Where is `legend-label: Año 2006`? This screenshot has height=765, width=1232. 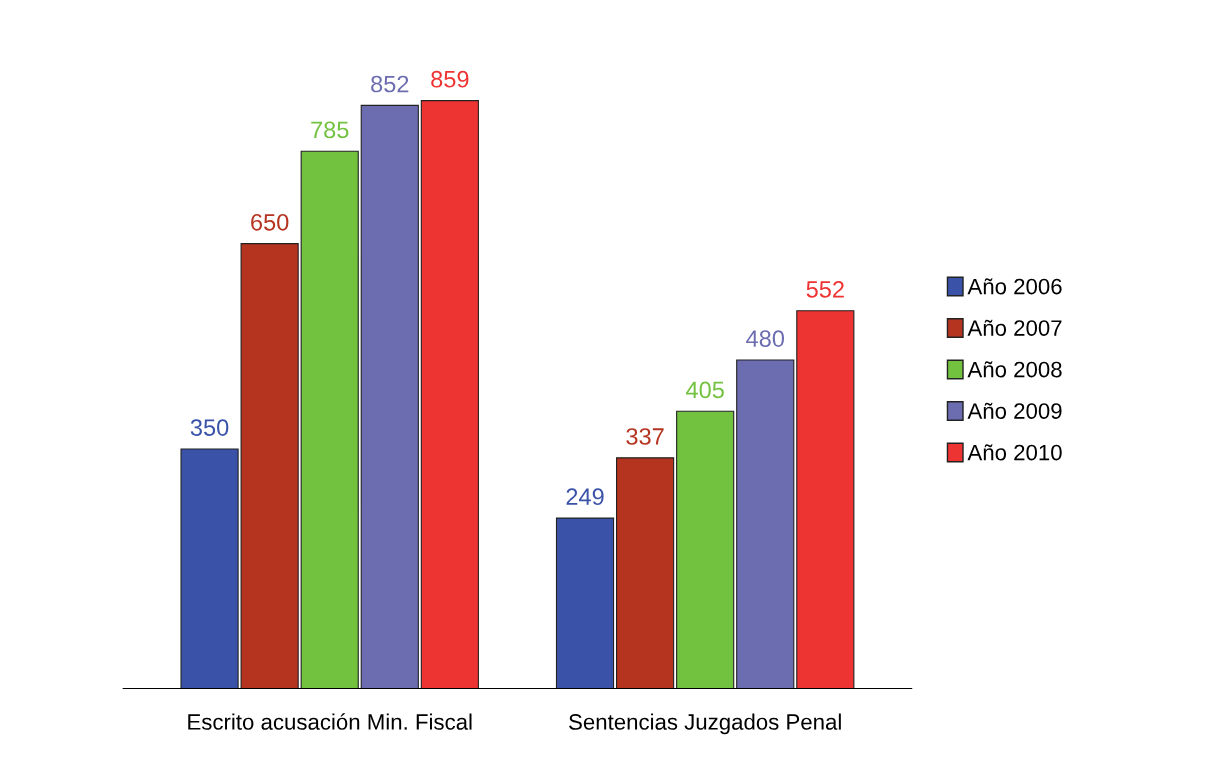 legend-label: Año 2006 is located at coordinates (1014, 286).